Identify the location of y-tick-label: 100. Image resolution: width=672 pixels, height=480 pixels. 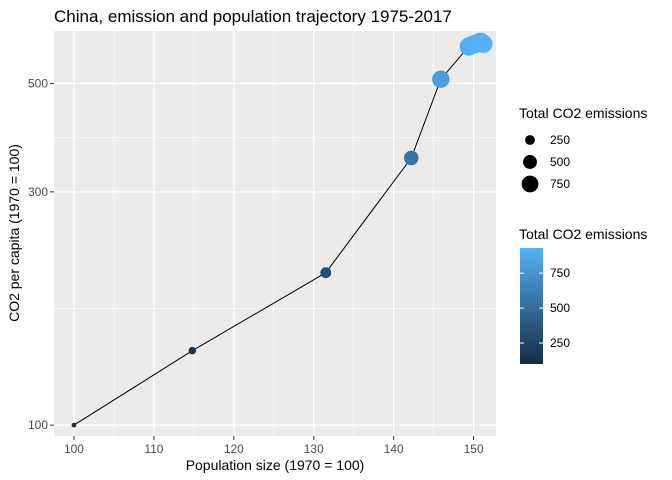
(38, 425).